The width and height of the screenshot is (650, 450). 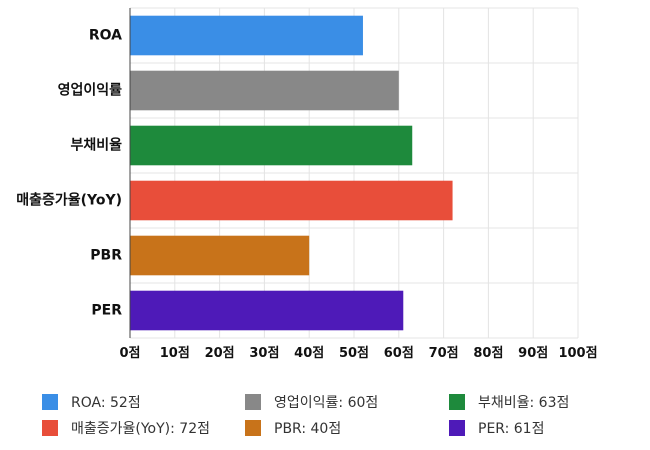 I want to click on legend-item-roa: ROA: 52점, so click(x=91, y=402).